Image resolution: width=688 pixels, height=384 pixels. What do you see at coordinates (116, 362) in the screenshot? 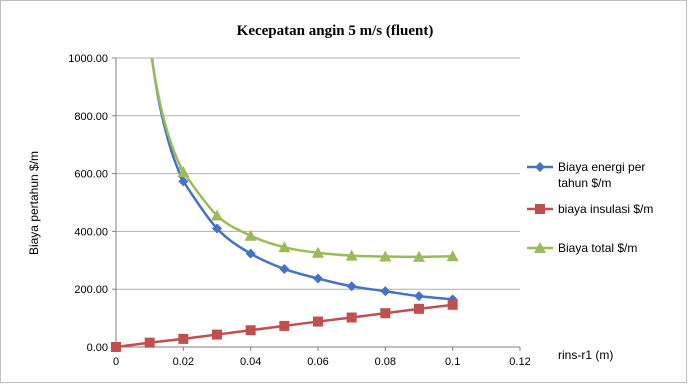
I see `x-tick-label: 0` at bounding box center [116, 362].